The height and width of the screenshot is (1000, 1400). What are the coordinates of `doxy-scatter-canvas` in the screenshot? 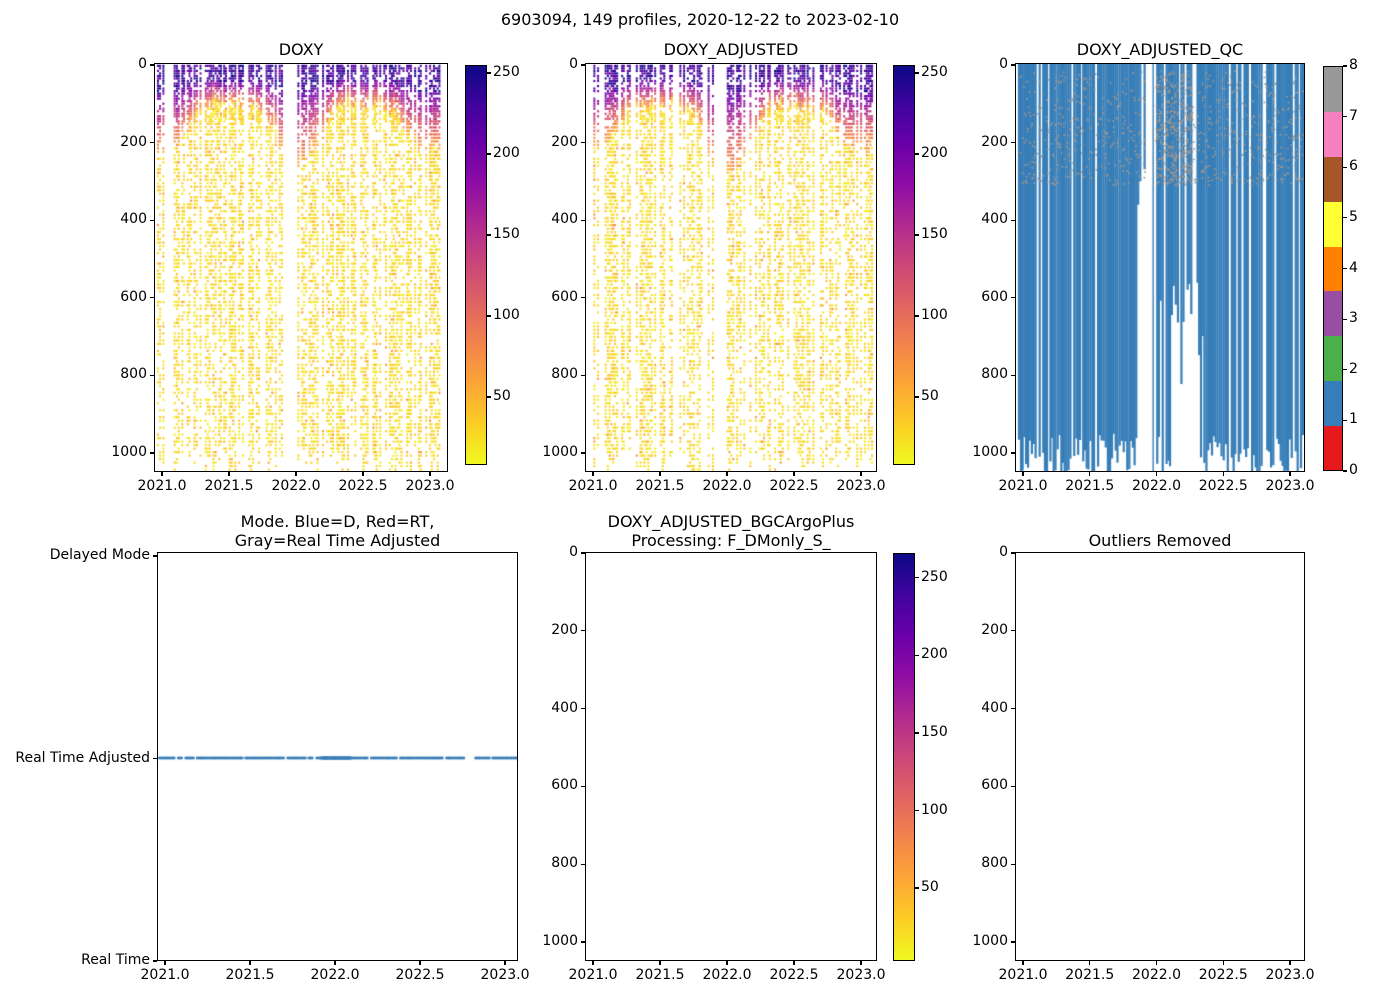 It's located at (301, 267).